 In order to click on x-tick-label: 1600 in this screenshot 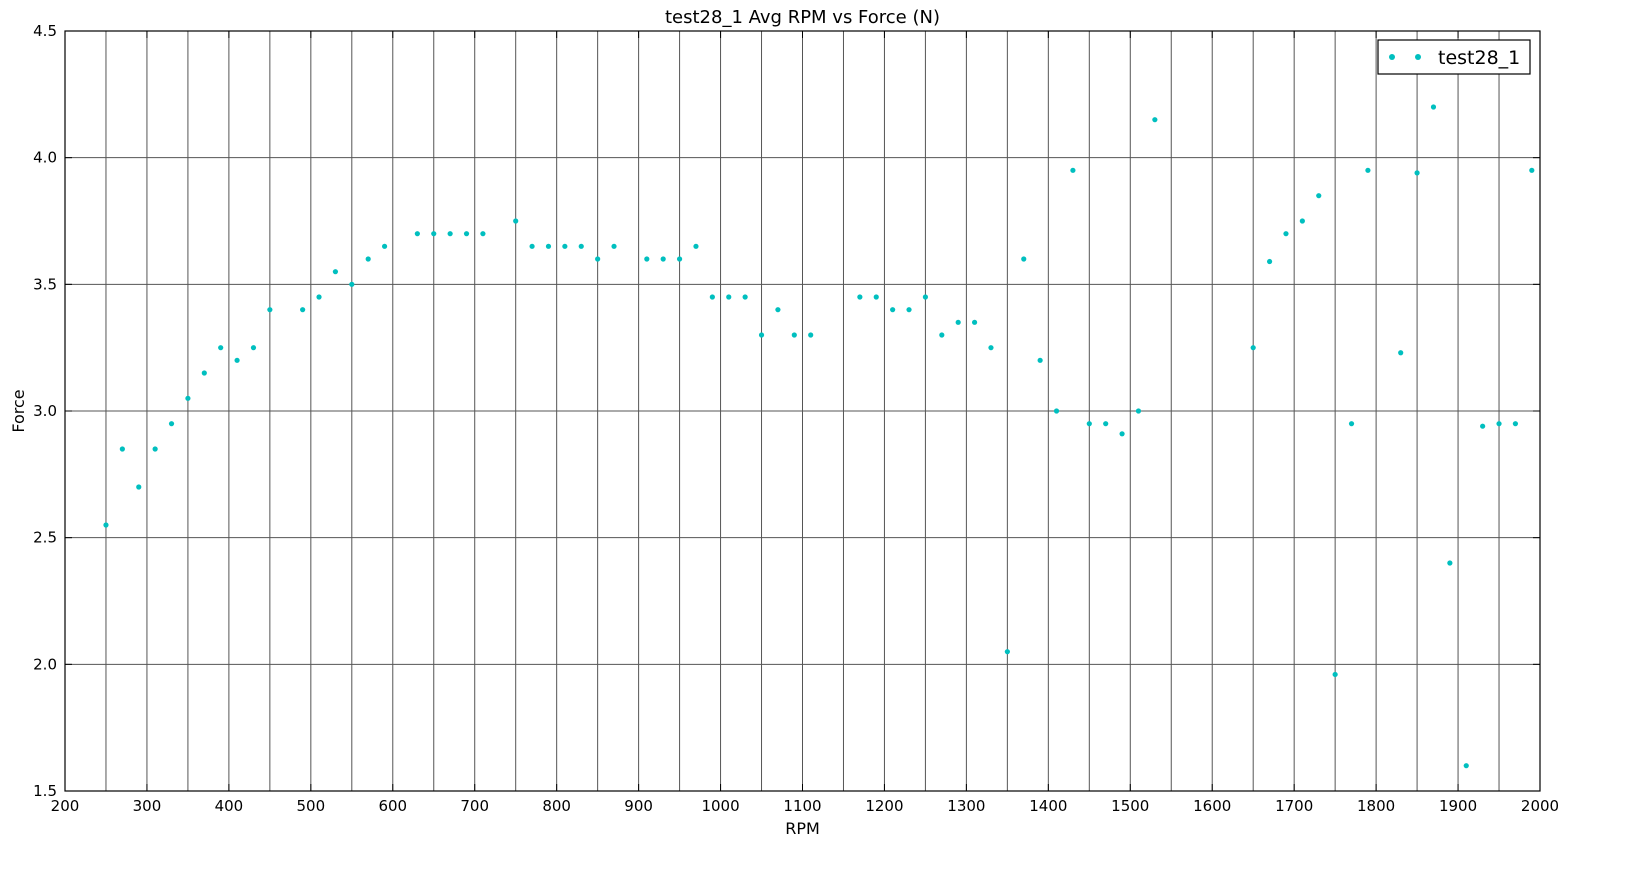, I will do `click(1212, 806)`.